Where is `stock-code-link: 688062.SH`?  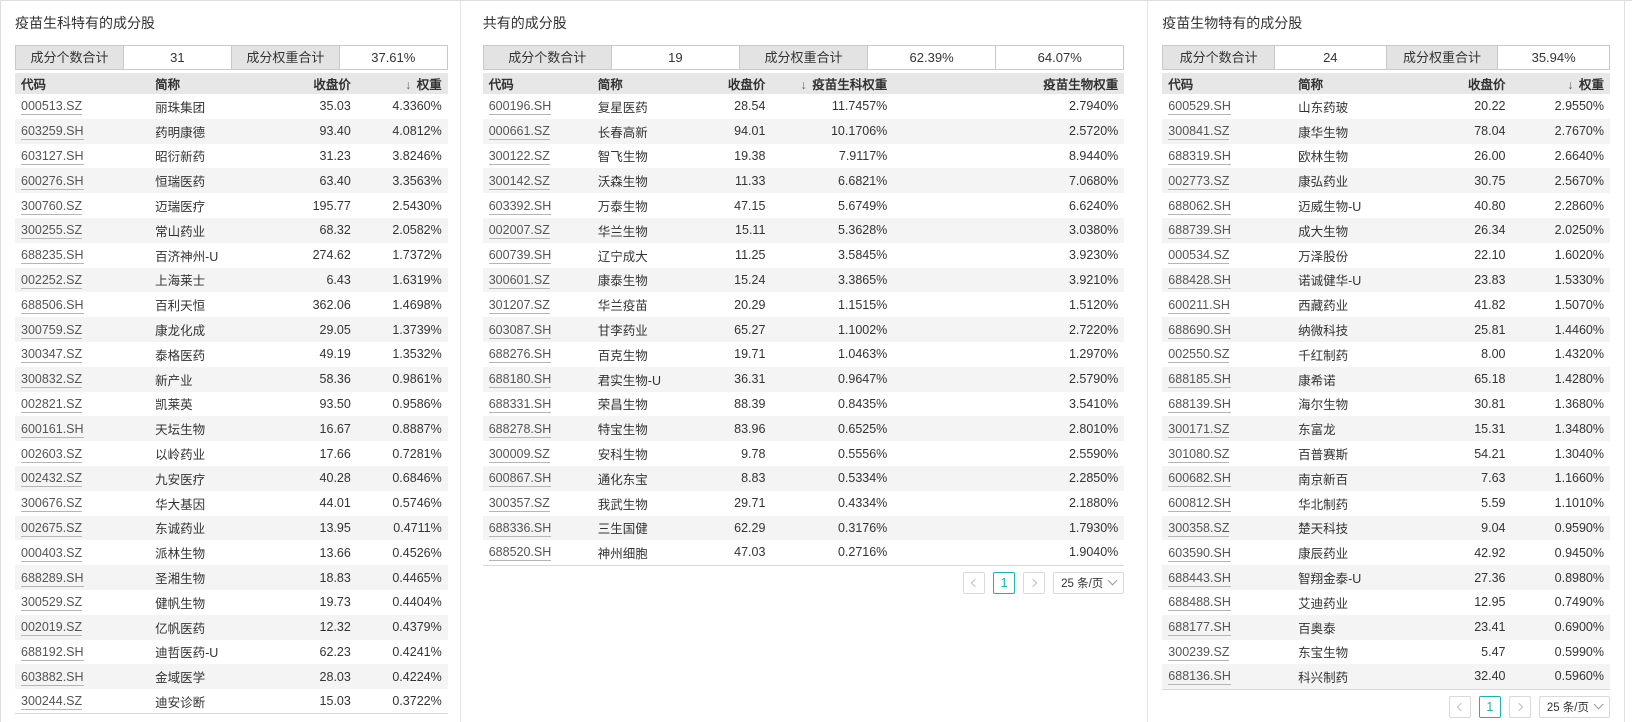
stock-code-link: 688062.SH is located at coordinates (1199, 206).